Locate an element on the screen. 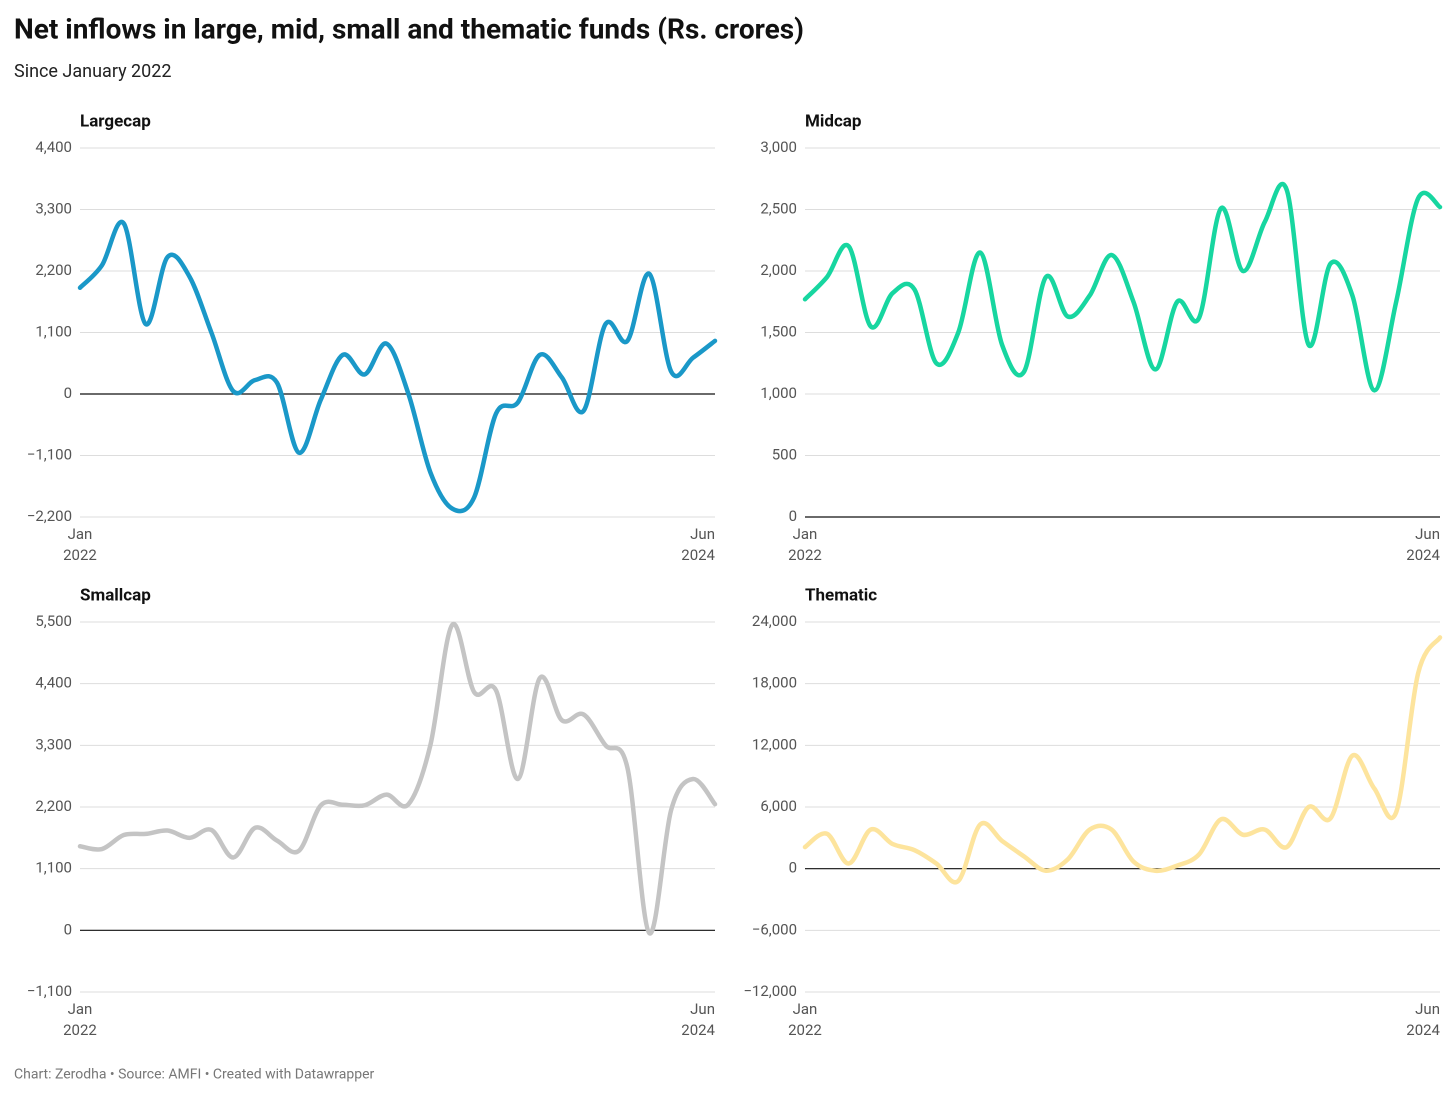 This screenshot has width=1456, height=1098. y-tick-label: 3,000 is located at coordinates (778, 147).